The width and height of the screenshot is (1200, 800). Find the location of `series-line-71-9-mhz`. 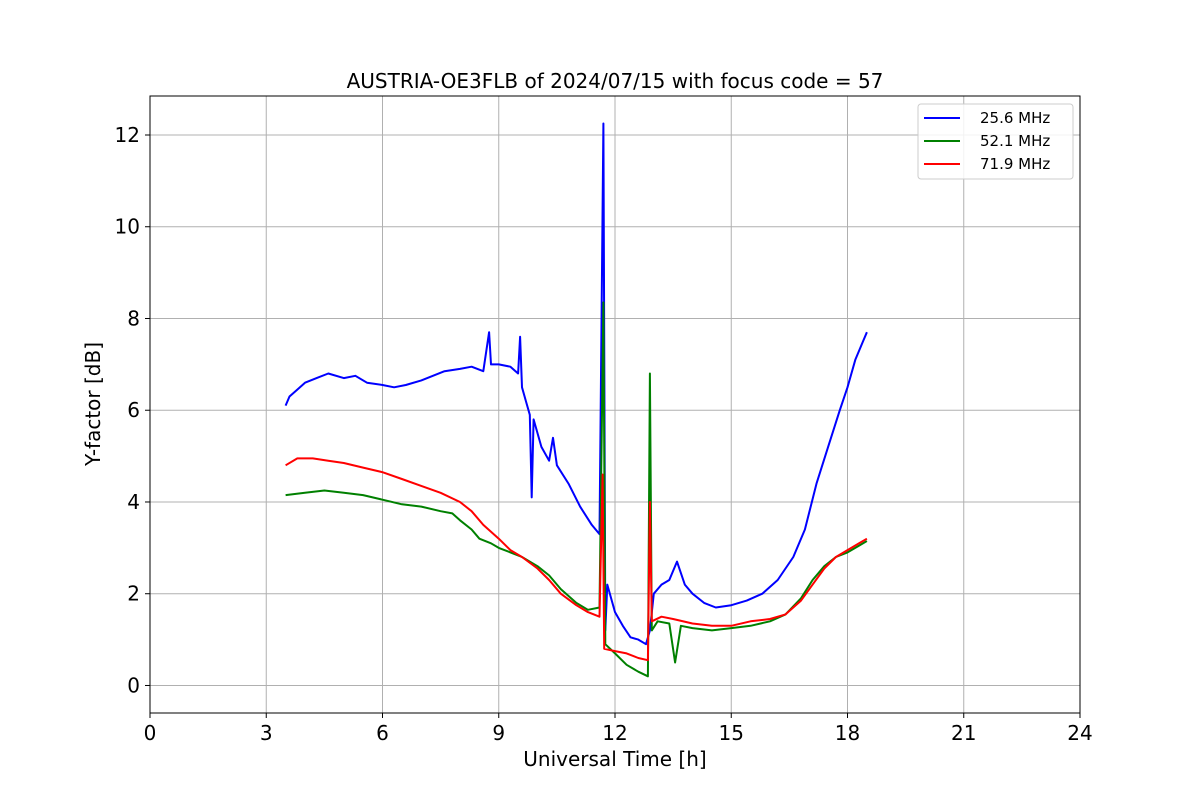

series-line-71-9-mhz is located at coordinates (576, 559).